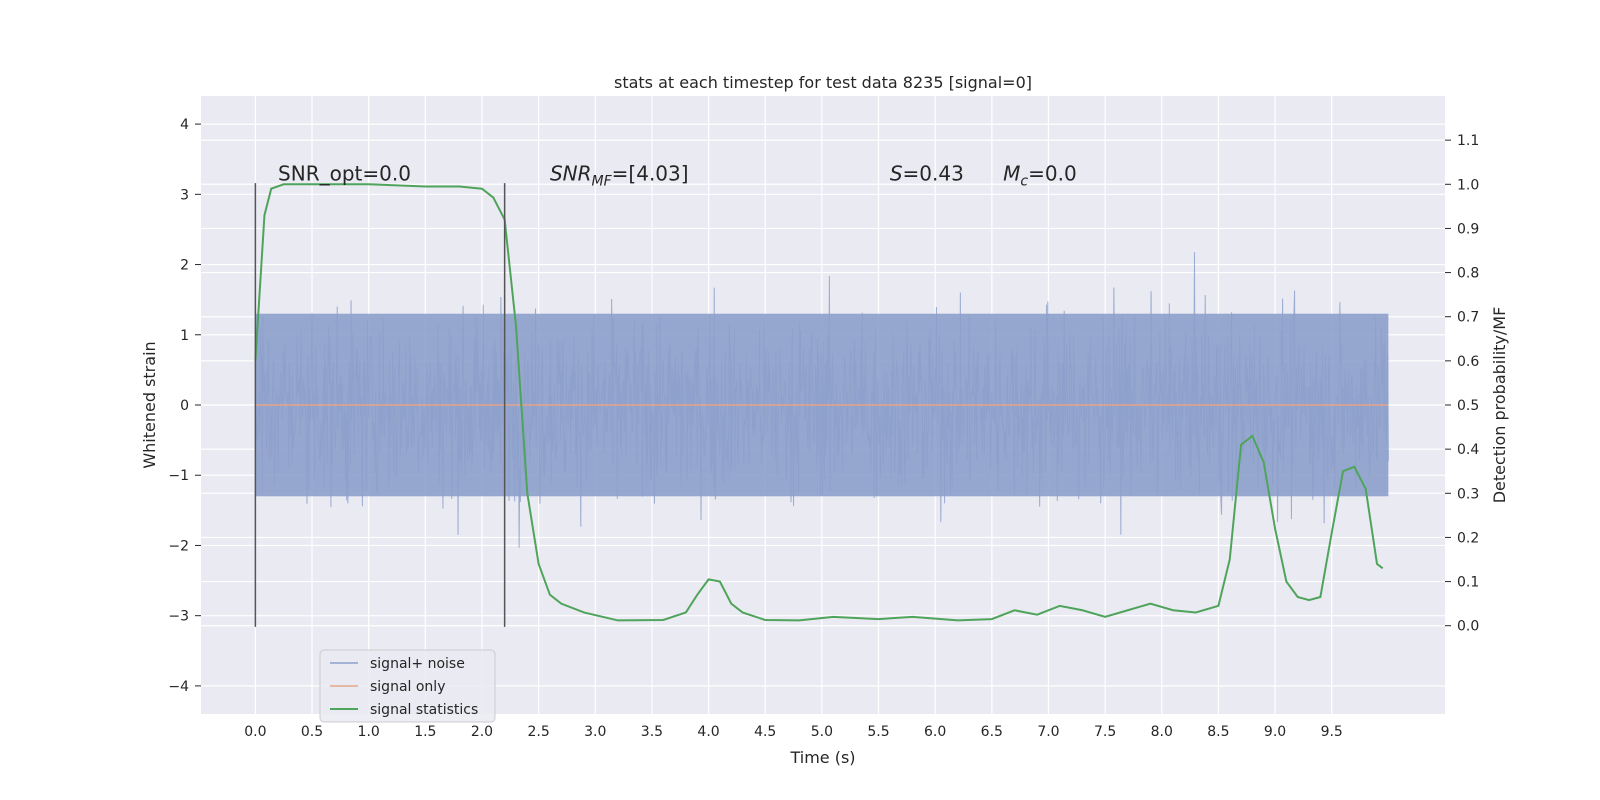 The image size is (1600, 800). What do you see at coordinates (1468, 450) in the screenshot?
I see `right-y-tick-label: 0.4` at bounding box center [1468, 450].